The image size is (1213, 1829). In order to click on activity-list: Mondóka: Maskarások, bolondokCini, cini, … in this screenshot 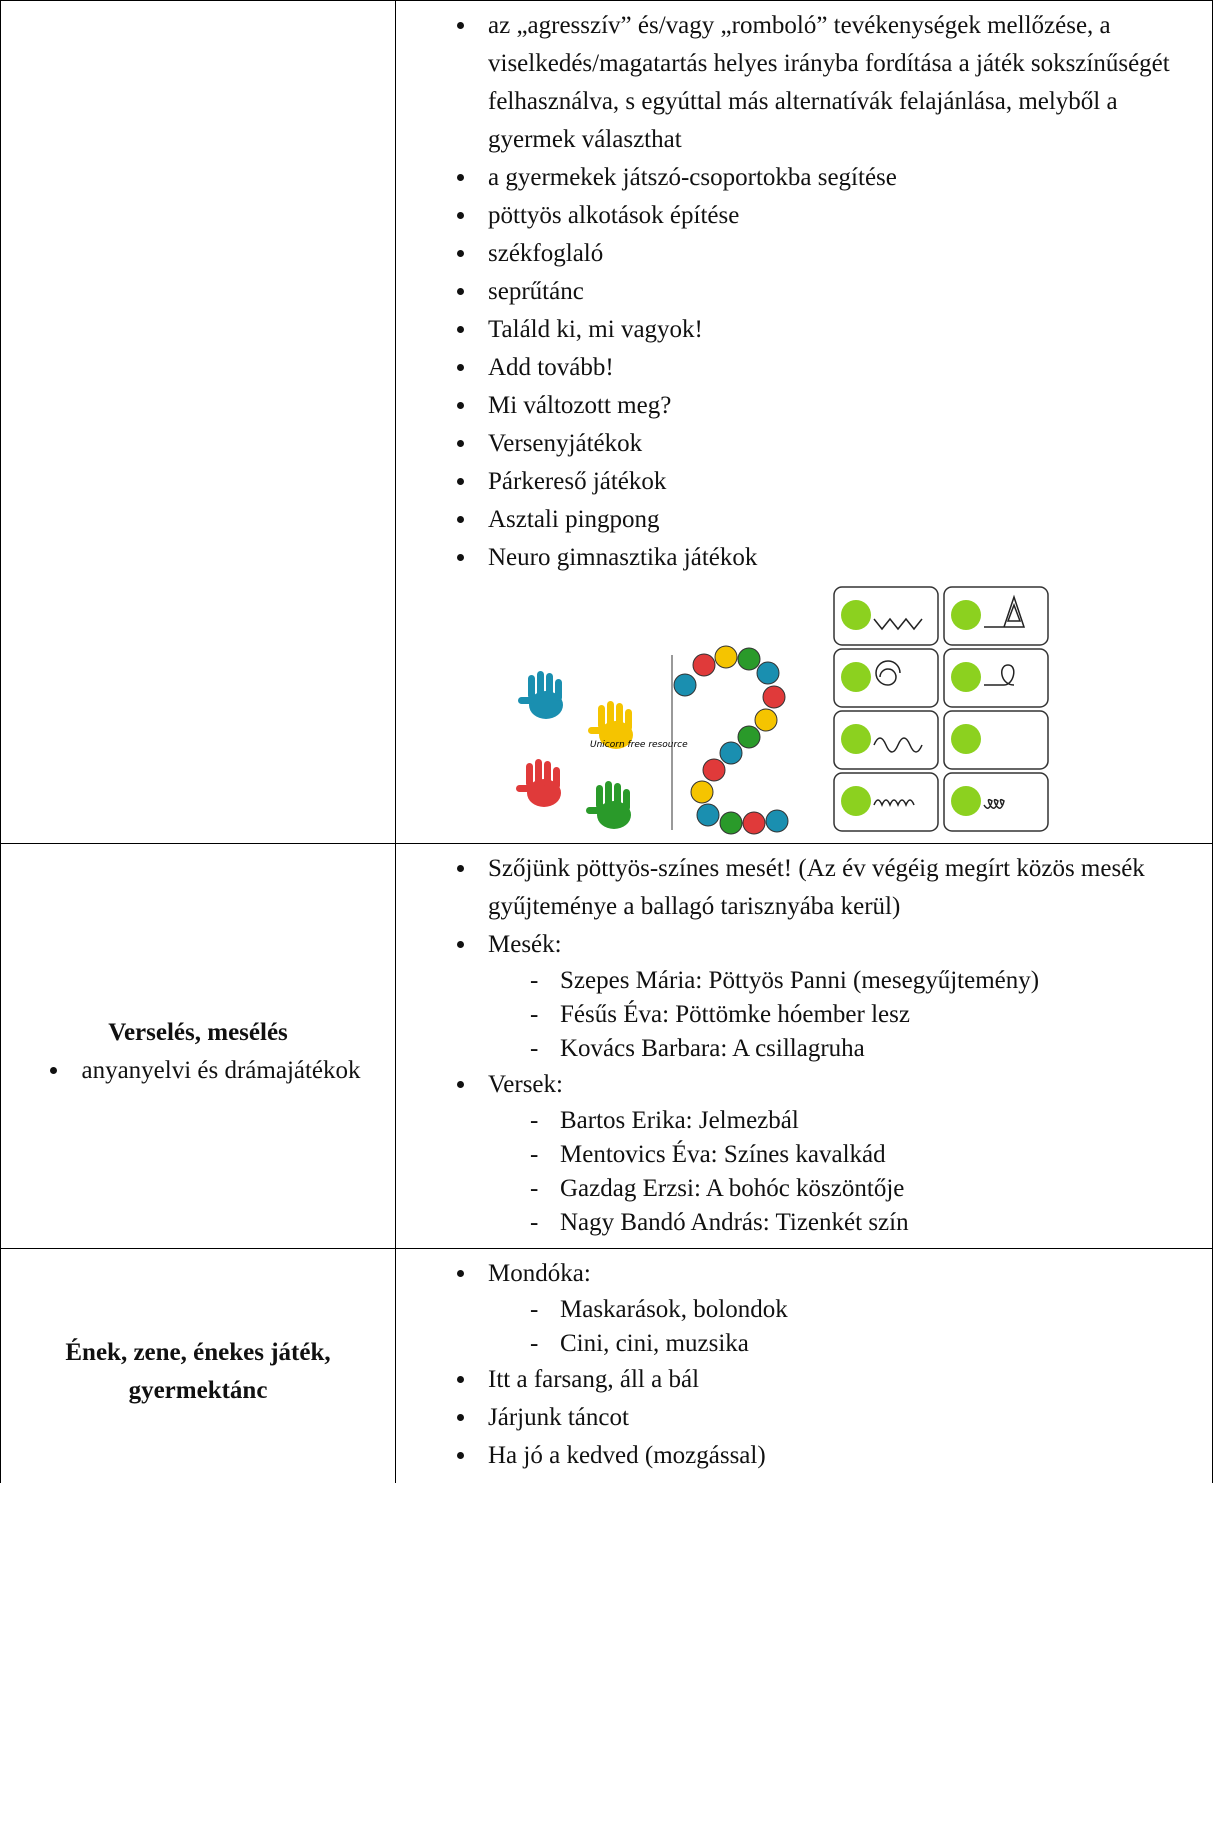, I will do `click(808, 1365)`.